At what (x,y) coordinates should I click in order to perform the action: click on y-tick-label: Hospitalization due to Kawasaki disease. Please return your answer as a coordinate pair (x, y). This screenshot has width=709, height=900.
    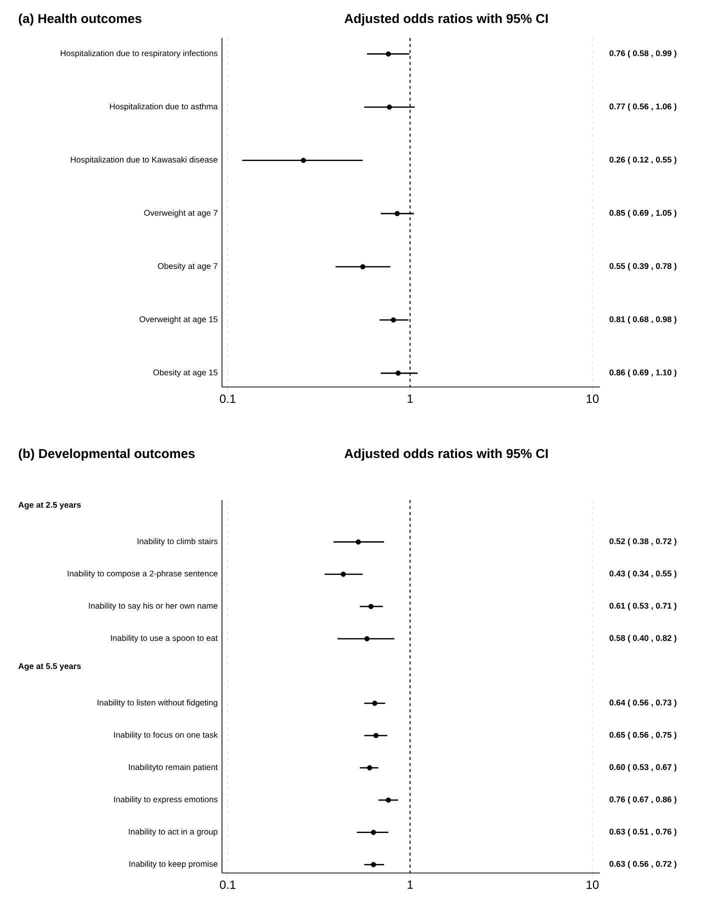
    Looking at the image, I should click on (144, 160).